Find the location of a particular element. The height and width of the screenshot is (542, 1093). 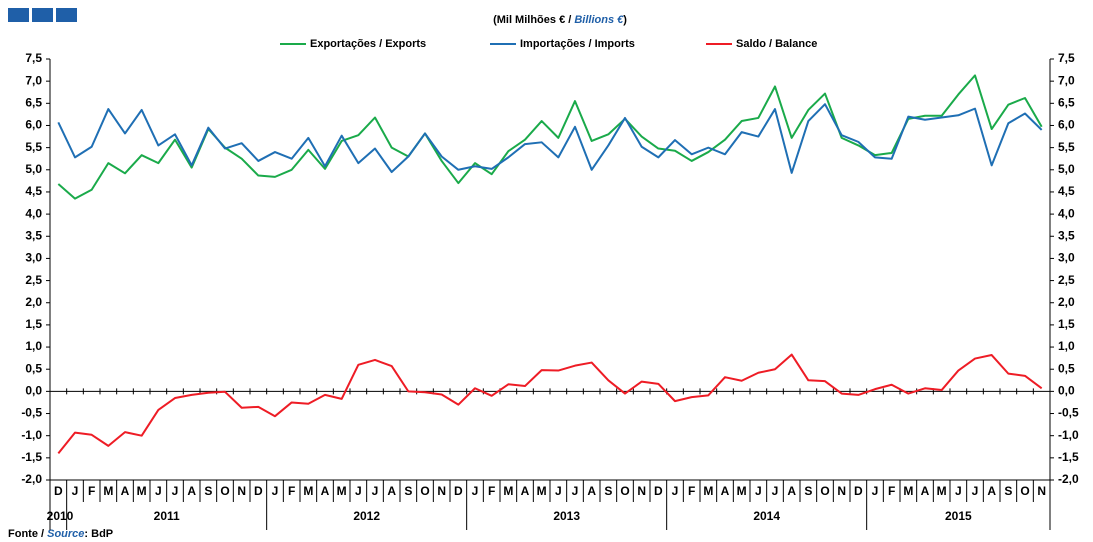

y-tick-label: -1,0 is located at coordinates (31, 435).